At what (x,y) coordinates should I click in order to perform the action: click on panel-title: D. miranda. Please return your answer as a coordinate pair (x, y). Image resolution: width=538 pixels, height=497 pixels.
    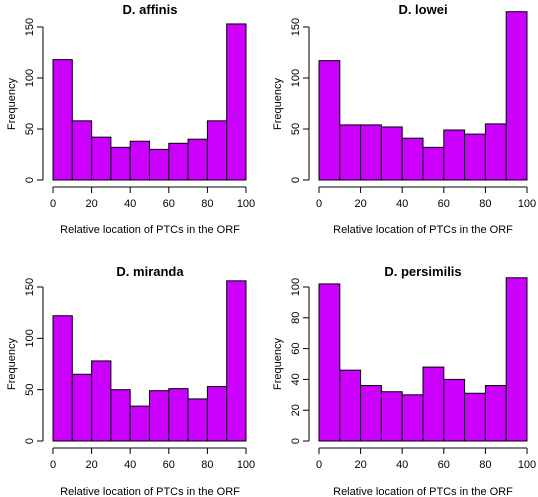
    Looking at the image, I should click on (150, 271).